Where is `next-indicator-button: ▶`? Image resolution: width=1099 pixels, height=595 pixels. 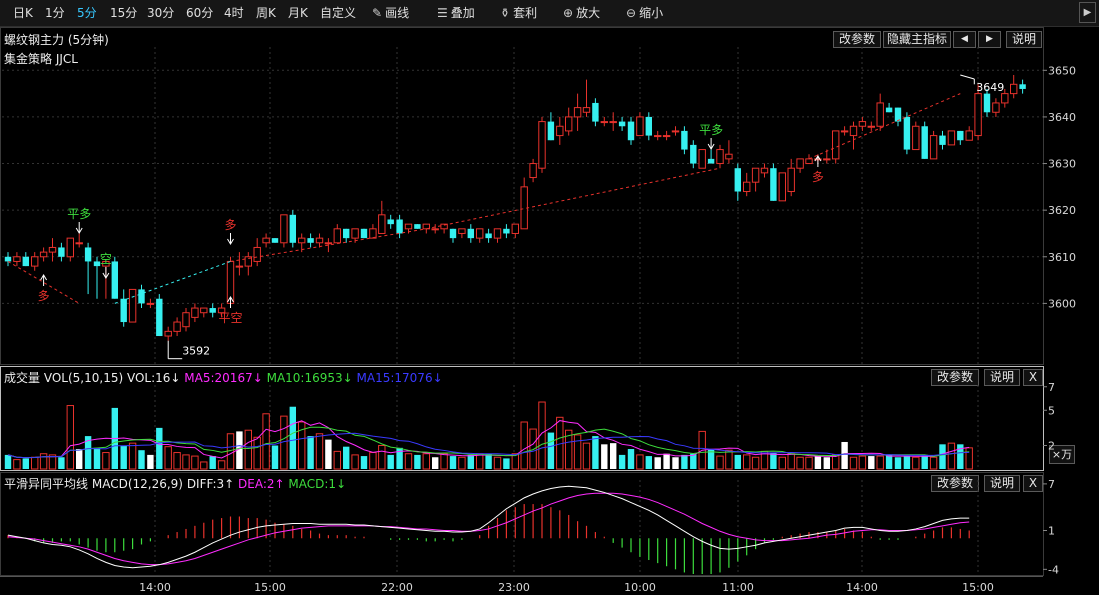 next-indicator-button: ▶ is located at coordinates (989, 39).